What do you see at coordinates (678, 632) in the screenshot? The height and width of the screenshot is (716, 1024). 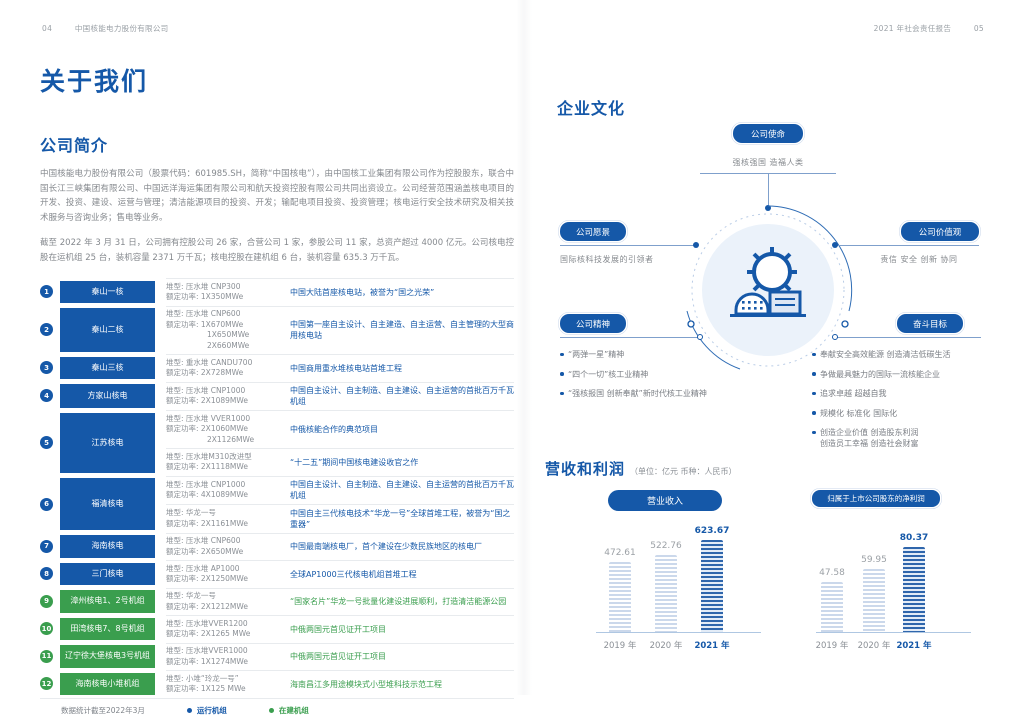 I see `chart-baseline` at bounding box center [678, 632].